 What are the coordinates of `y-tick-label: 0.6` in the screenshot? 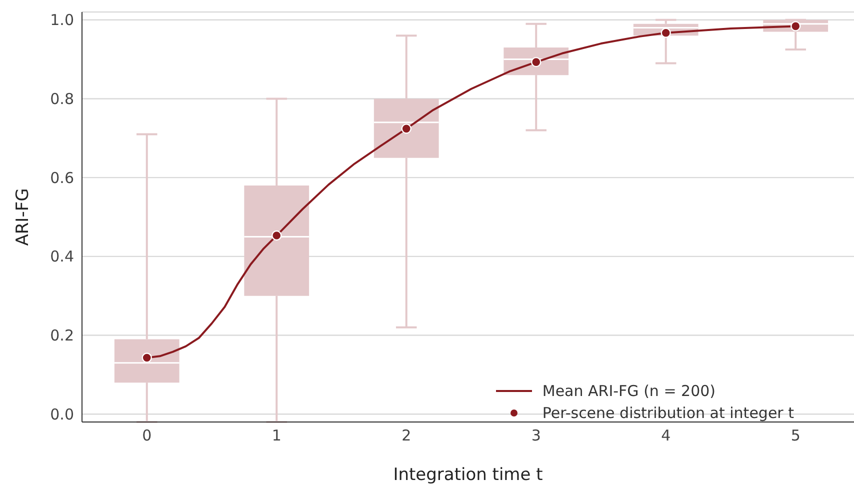 It's located at (62, 177).